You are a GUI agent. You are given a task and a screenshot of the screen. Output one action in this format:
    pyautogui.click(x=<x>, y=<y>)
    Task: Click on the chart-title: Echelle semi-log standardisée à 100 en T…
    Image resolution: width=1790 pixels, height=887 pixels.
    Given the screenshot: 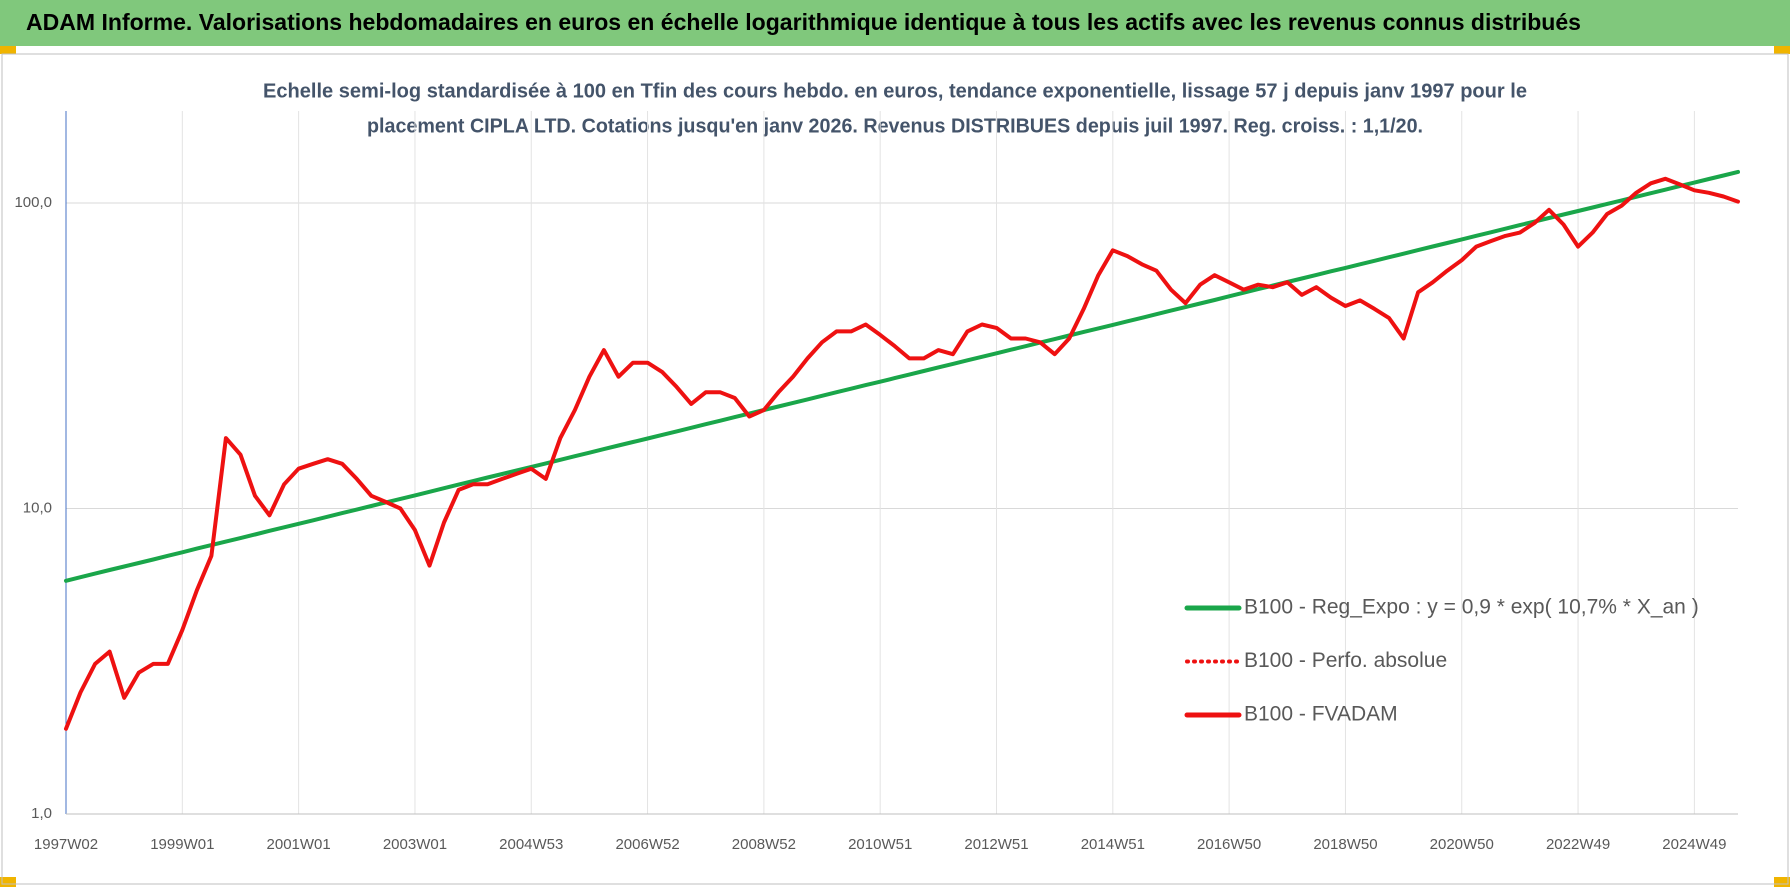 What is the action you would take?
    pyautogui.click(x=895, y=91)
    